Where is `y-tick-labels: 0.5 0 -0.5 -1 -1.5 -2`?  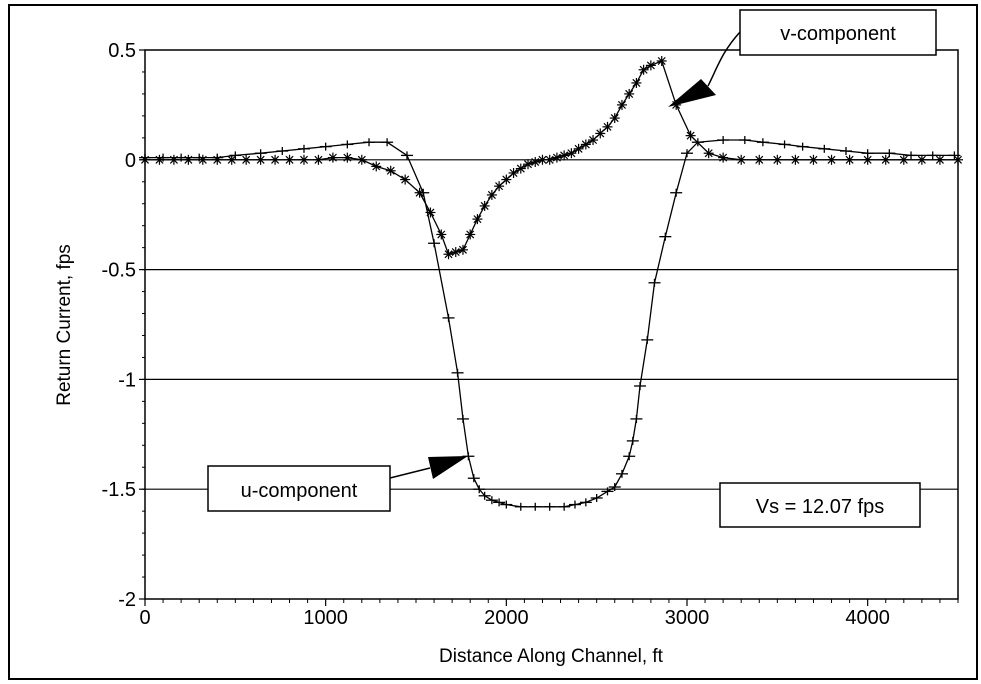
y-tick-labels: 0.5 0 -0.5 -1 -1.5 -2 is located at coordinates (119, 325).